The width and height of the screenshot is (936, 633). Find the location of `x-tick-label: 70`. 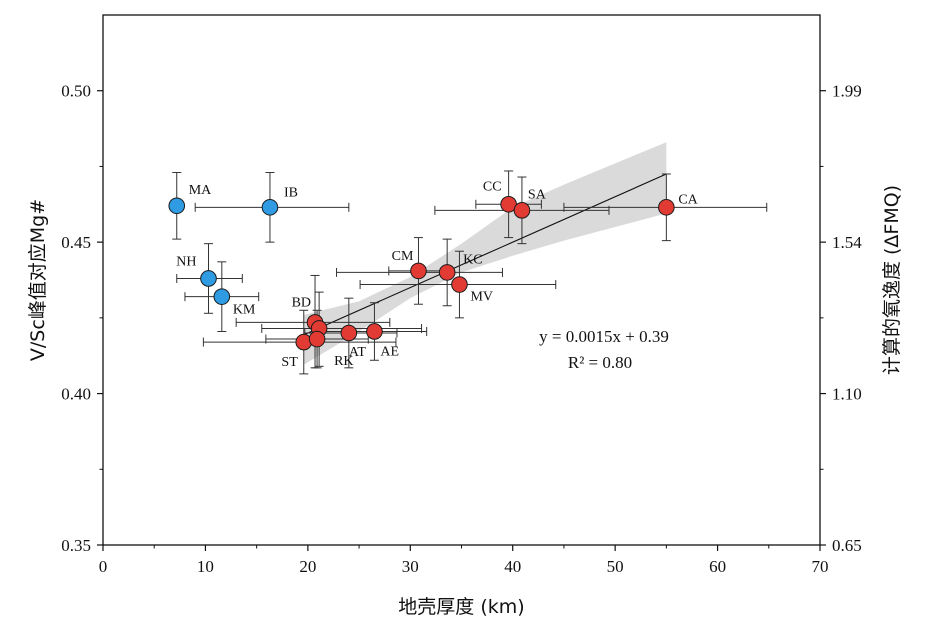

x-tick-label: 70 is located at coordinates (820, 566).